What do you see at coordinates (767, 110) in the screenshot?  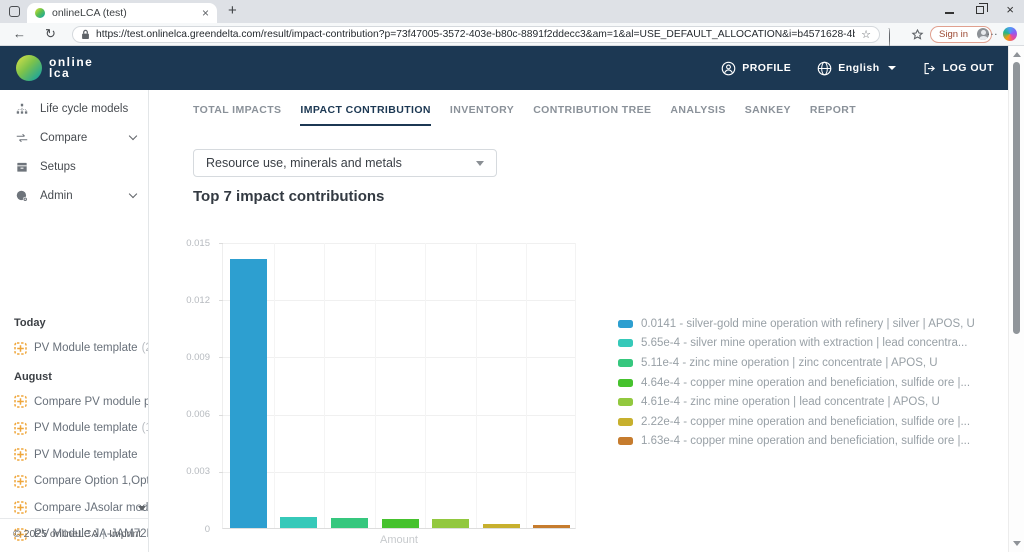 I see `tab-sankey: SANKEY` at bounding box center [767, 110].